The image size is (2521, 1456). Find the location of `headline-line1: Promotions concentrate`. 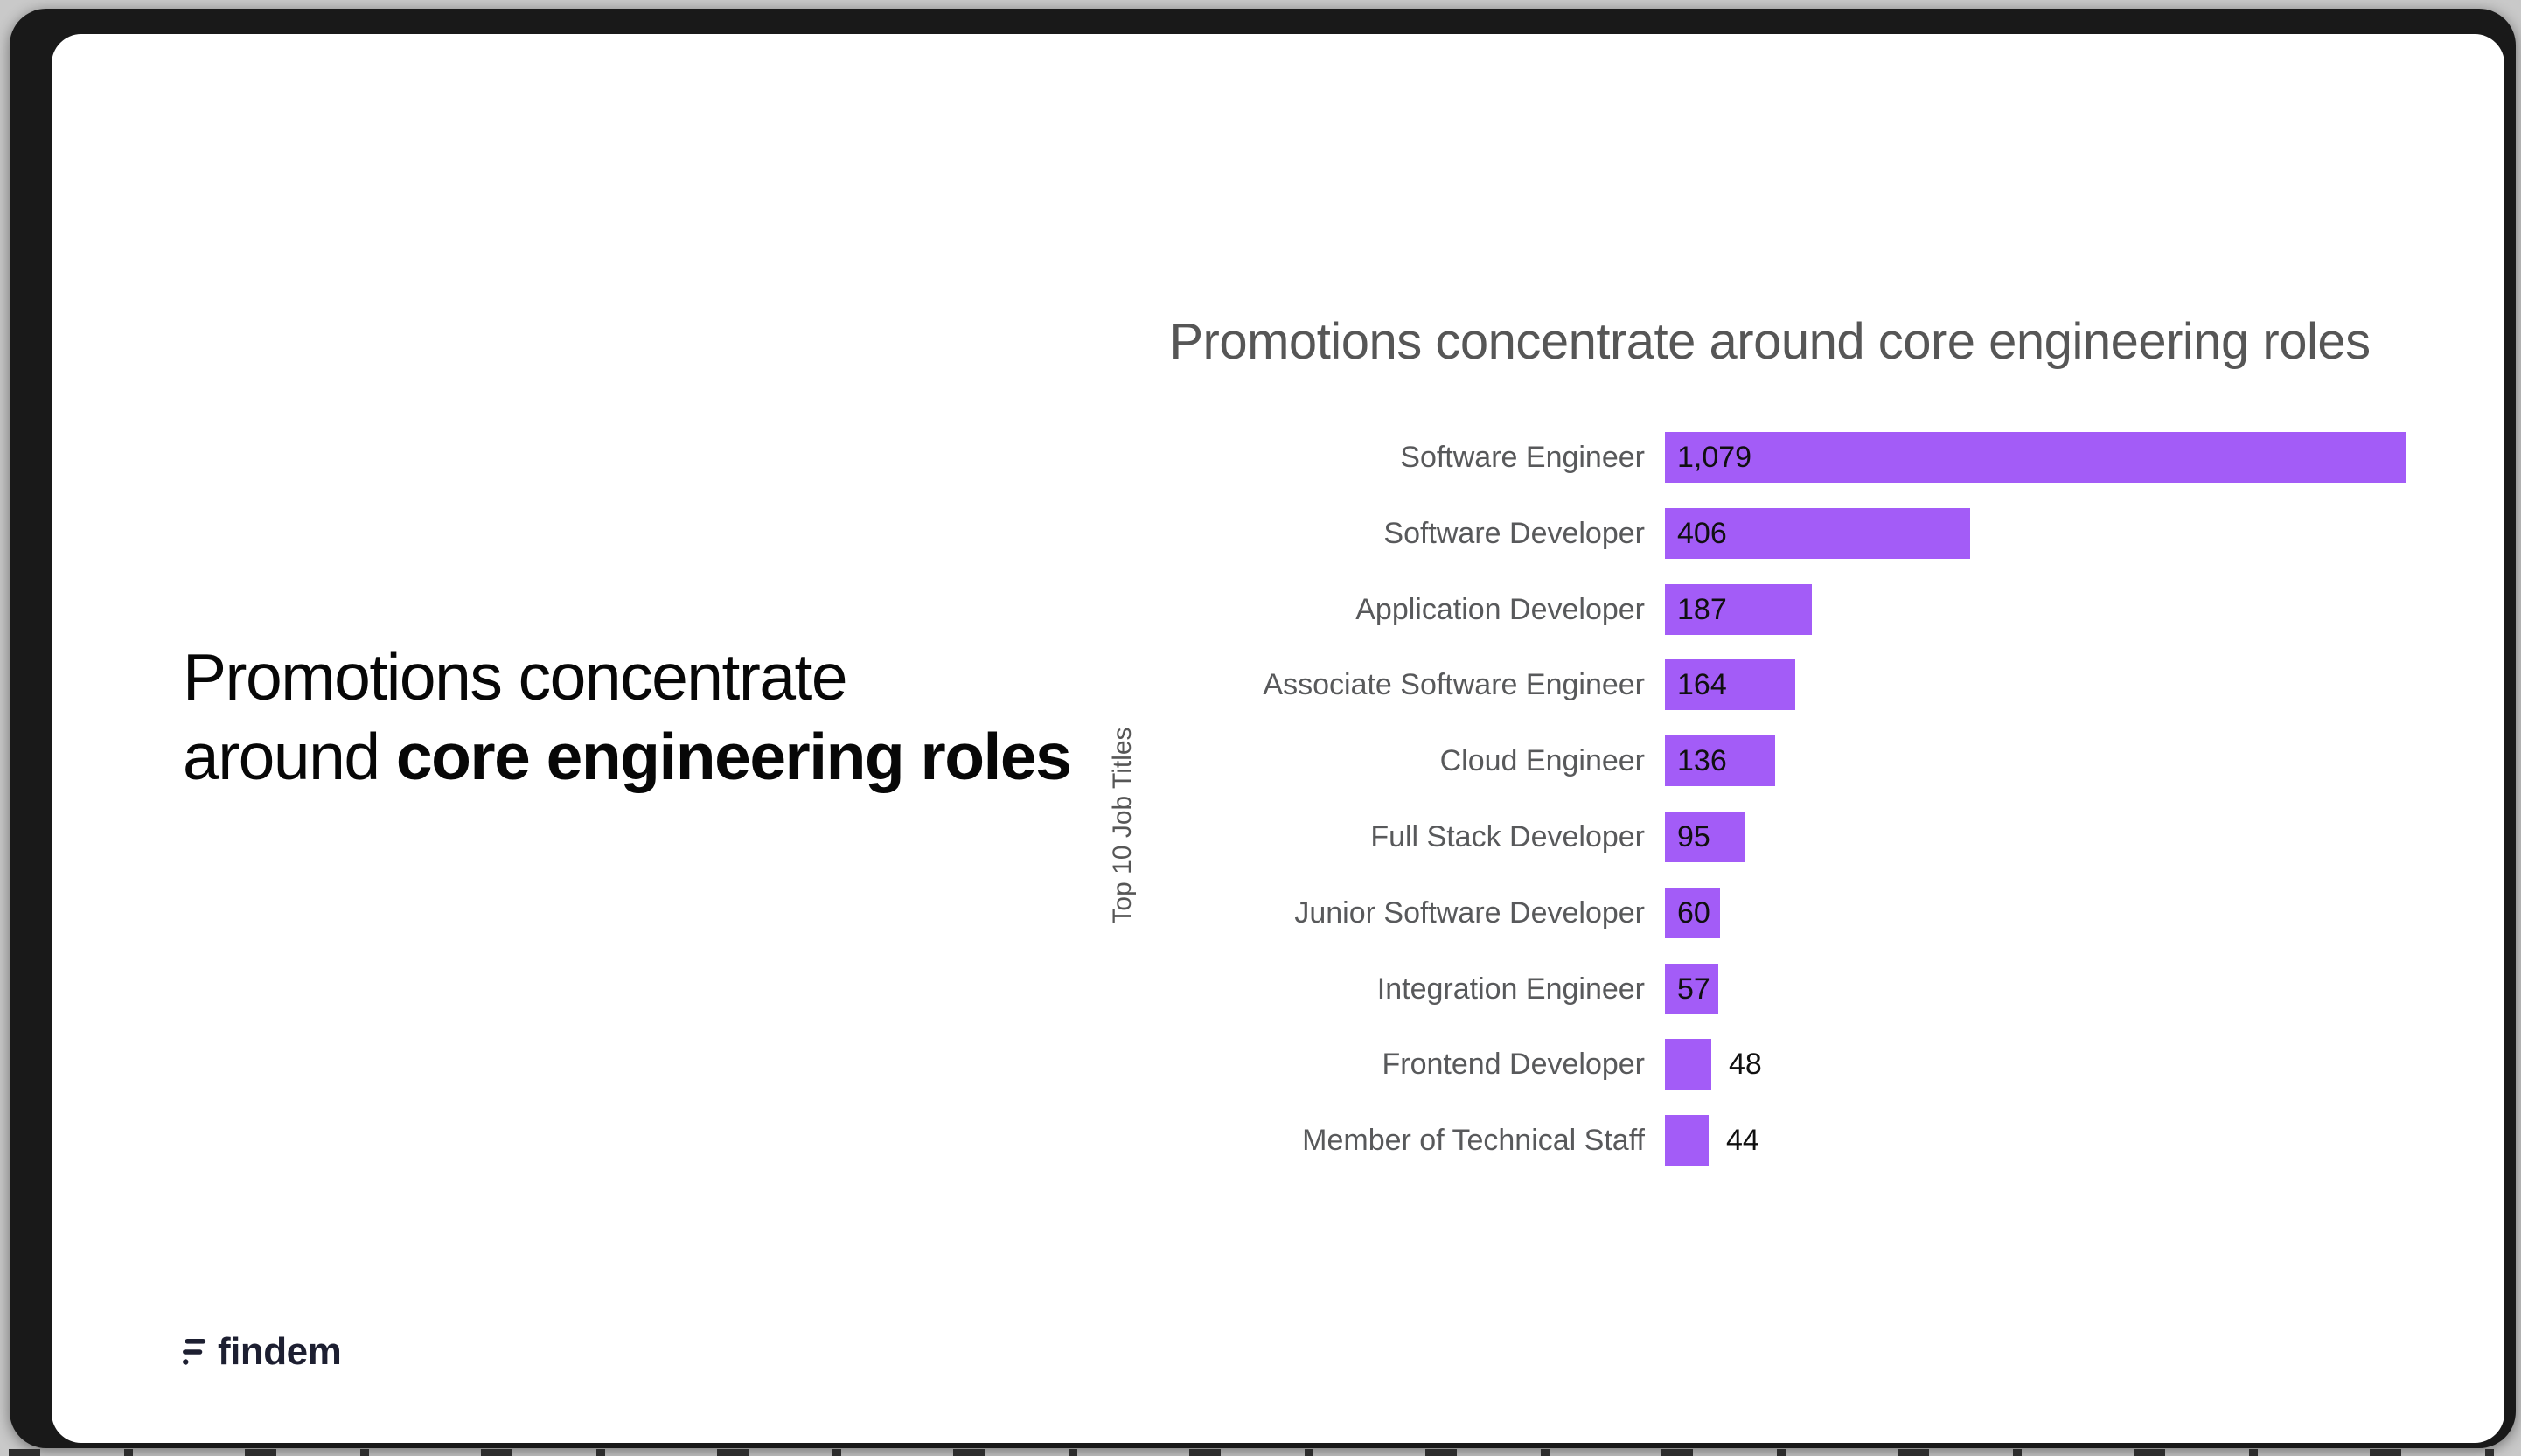

headline-line1: Promotions concentrate is located at coordinates (515, 677).